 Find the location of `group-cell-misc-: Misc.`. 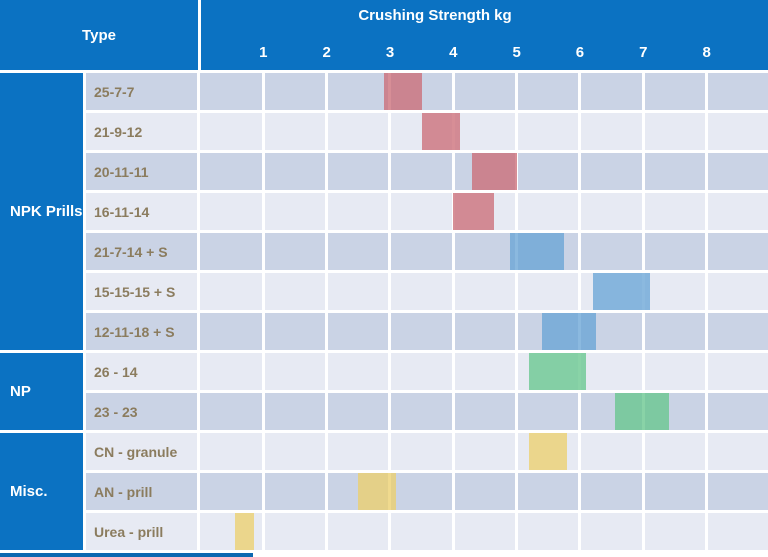

group-cell-misc-: Misc. is located at coordinates (41, 491).